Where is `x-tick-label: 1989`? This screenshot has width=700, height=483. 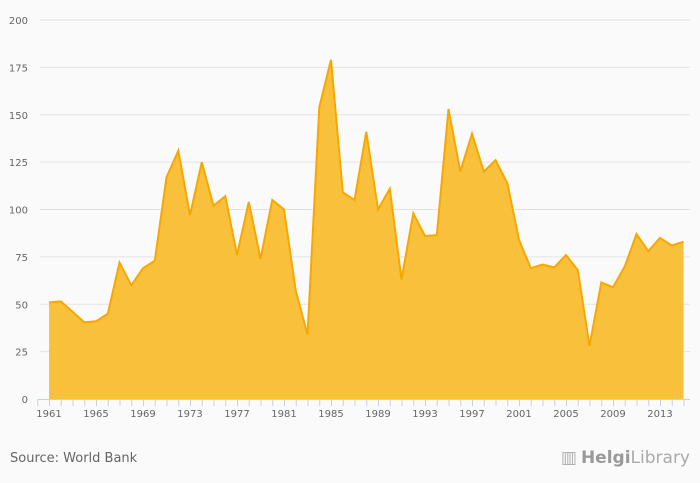 x-tick-label: 1989 is located at coordinates (377, 414).